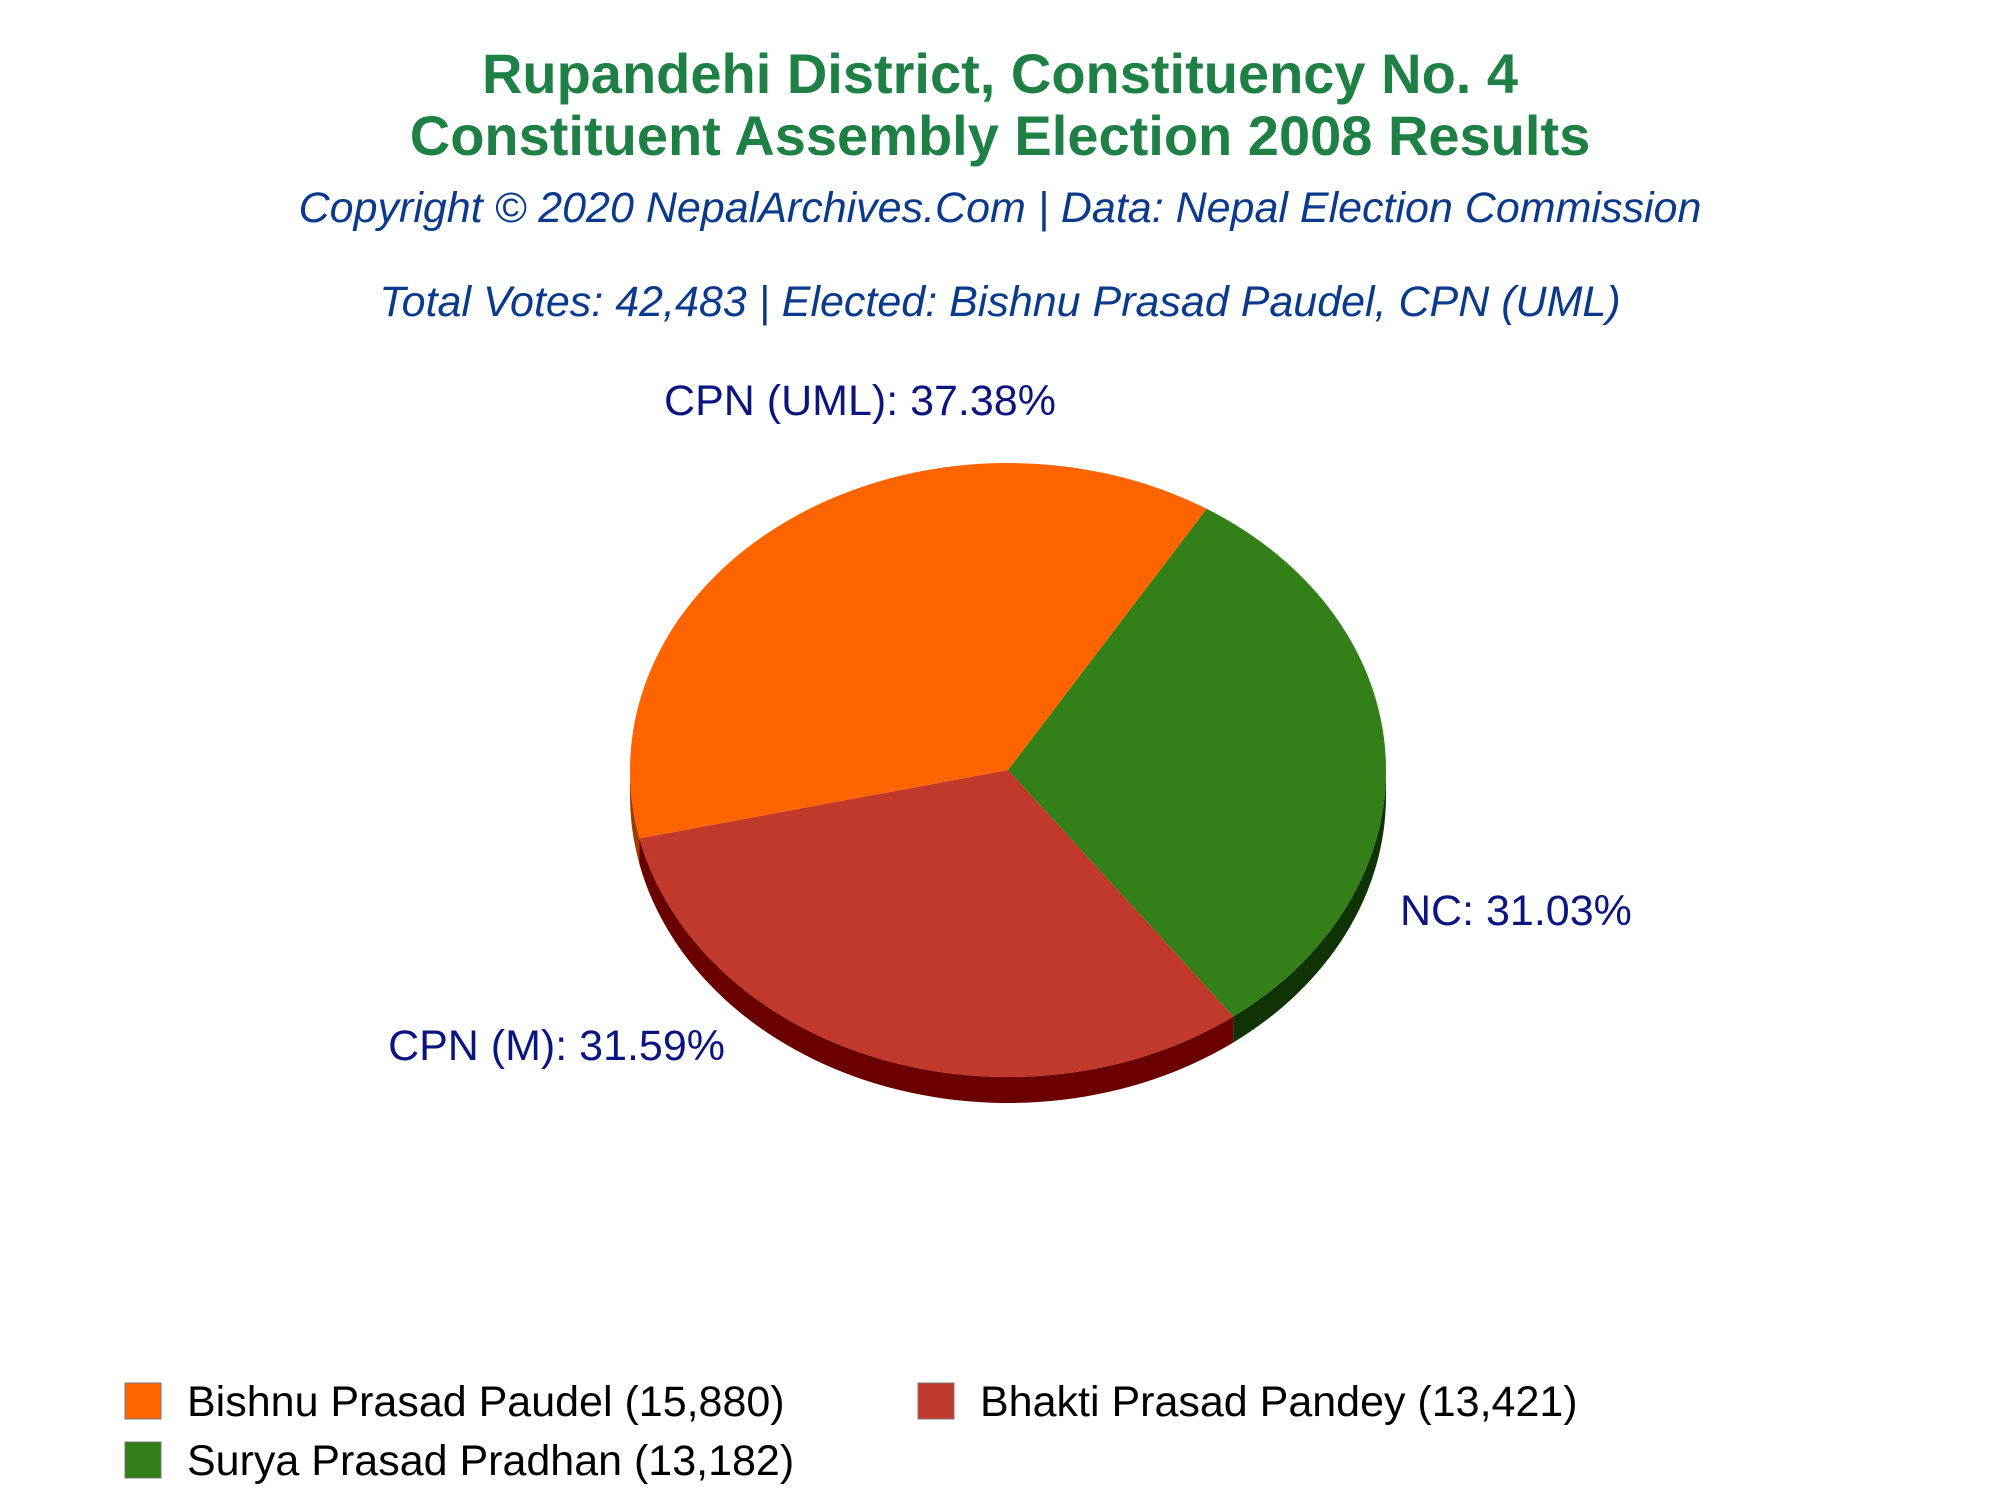 The height and width of the screenshot is (1500, 2000). Describe the element at coordinates (143, 1401) in the screenshot. I see `legend-swatch-bishnu-prasad-paudel` at that location.